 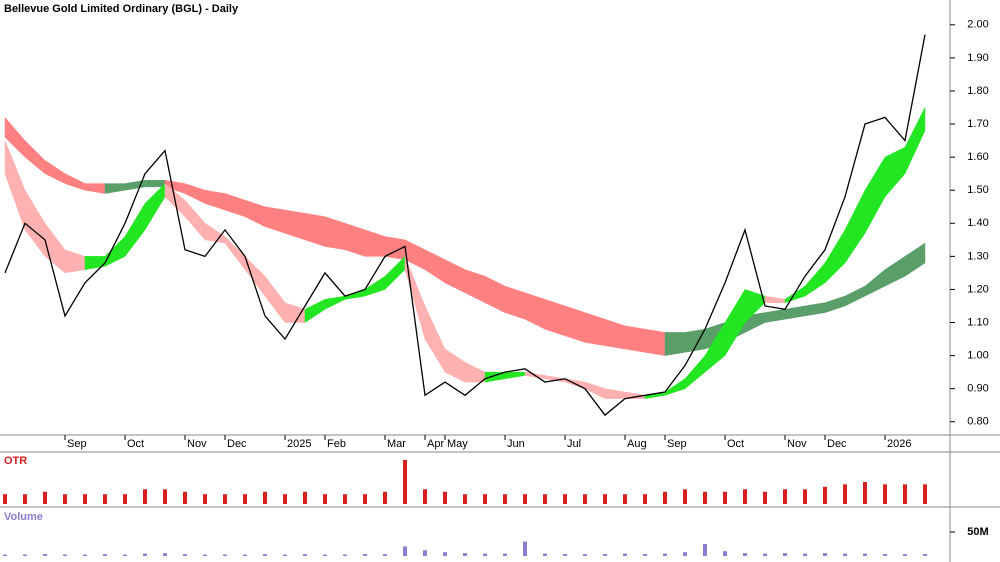 I want to click on y-tick-label: 1.40, so click(x=977, y=223).